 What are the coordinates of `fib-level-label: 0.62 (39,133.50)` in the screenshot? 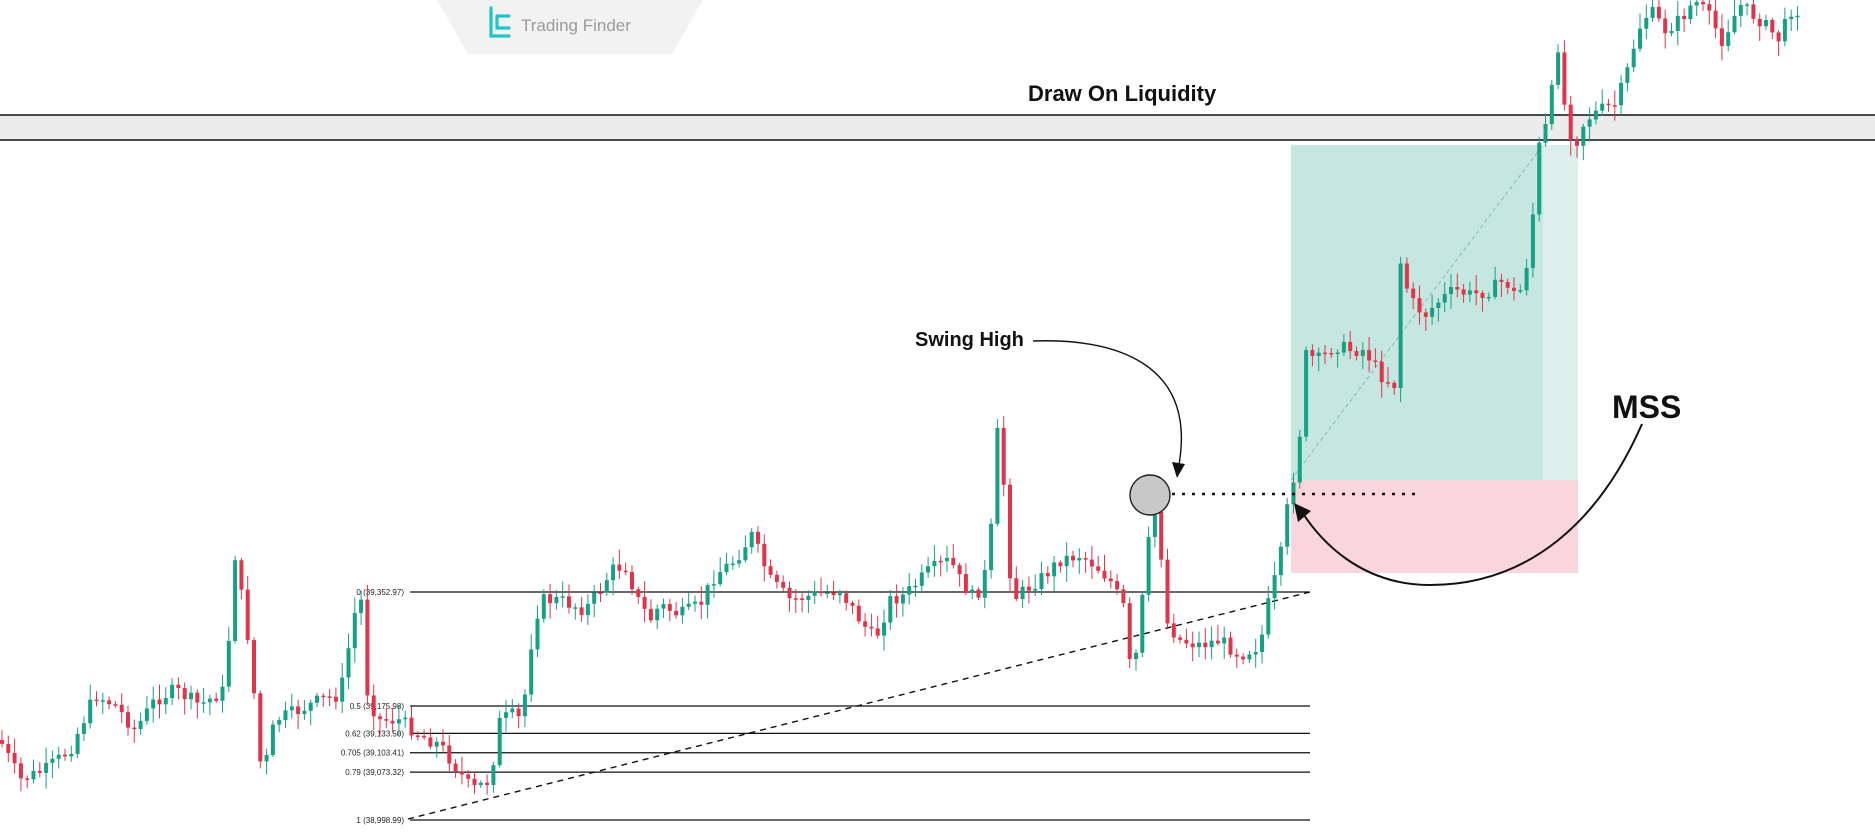 It's located at (374, 733).